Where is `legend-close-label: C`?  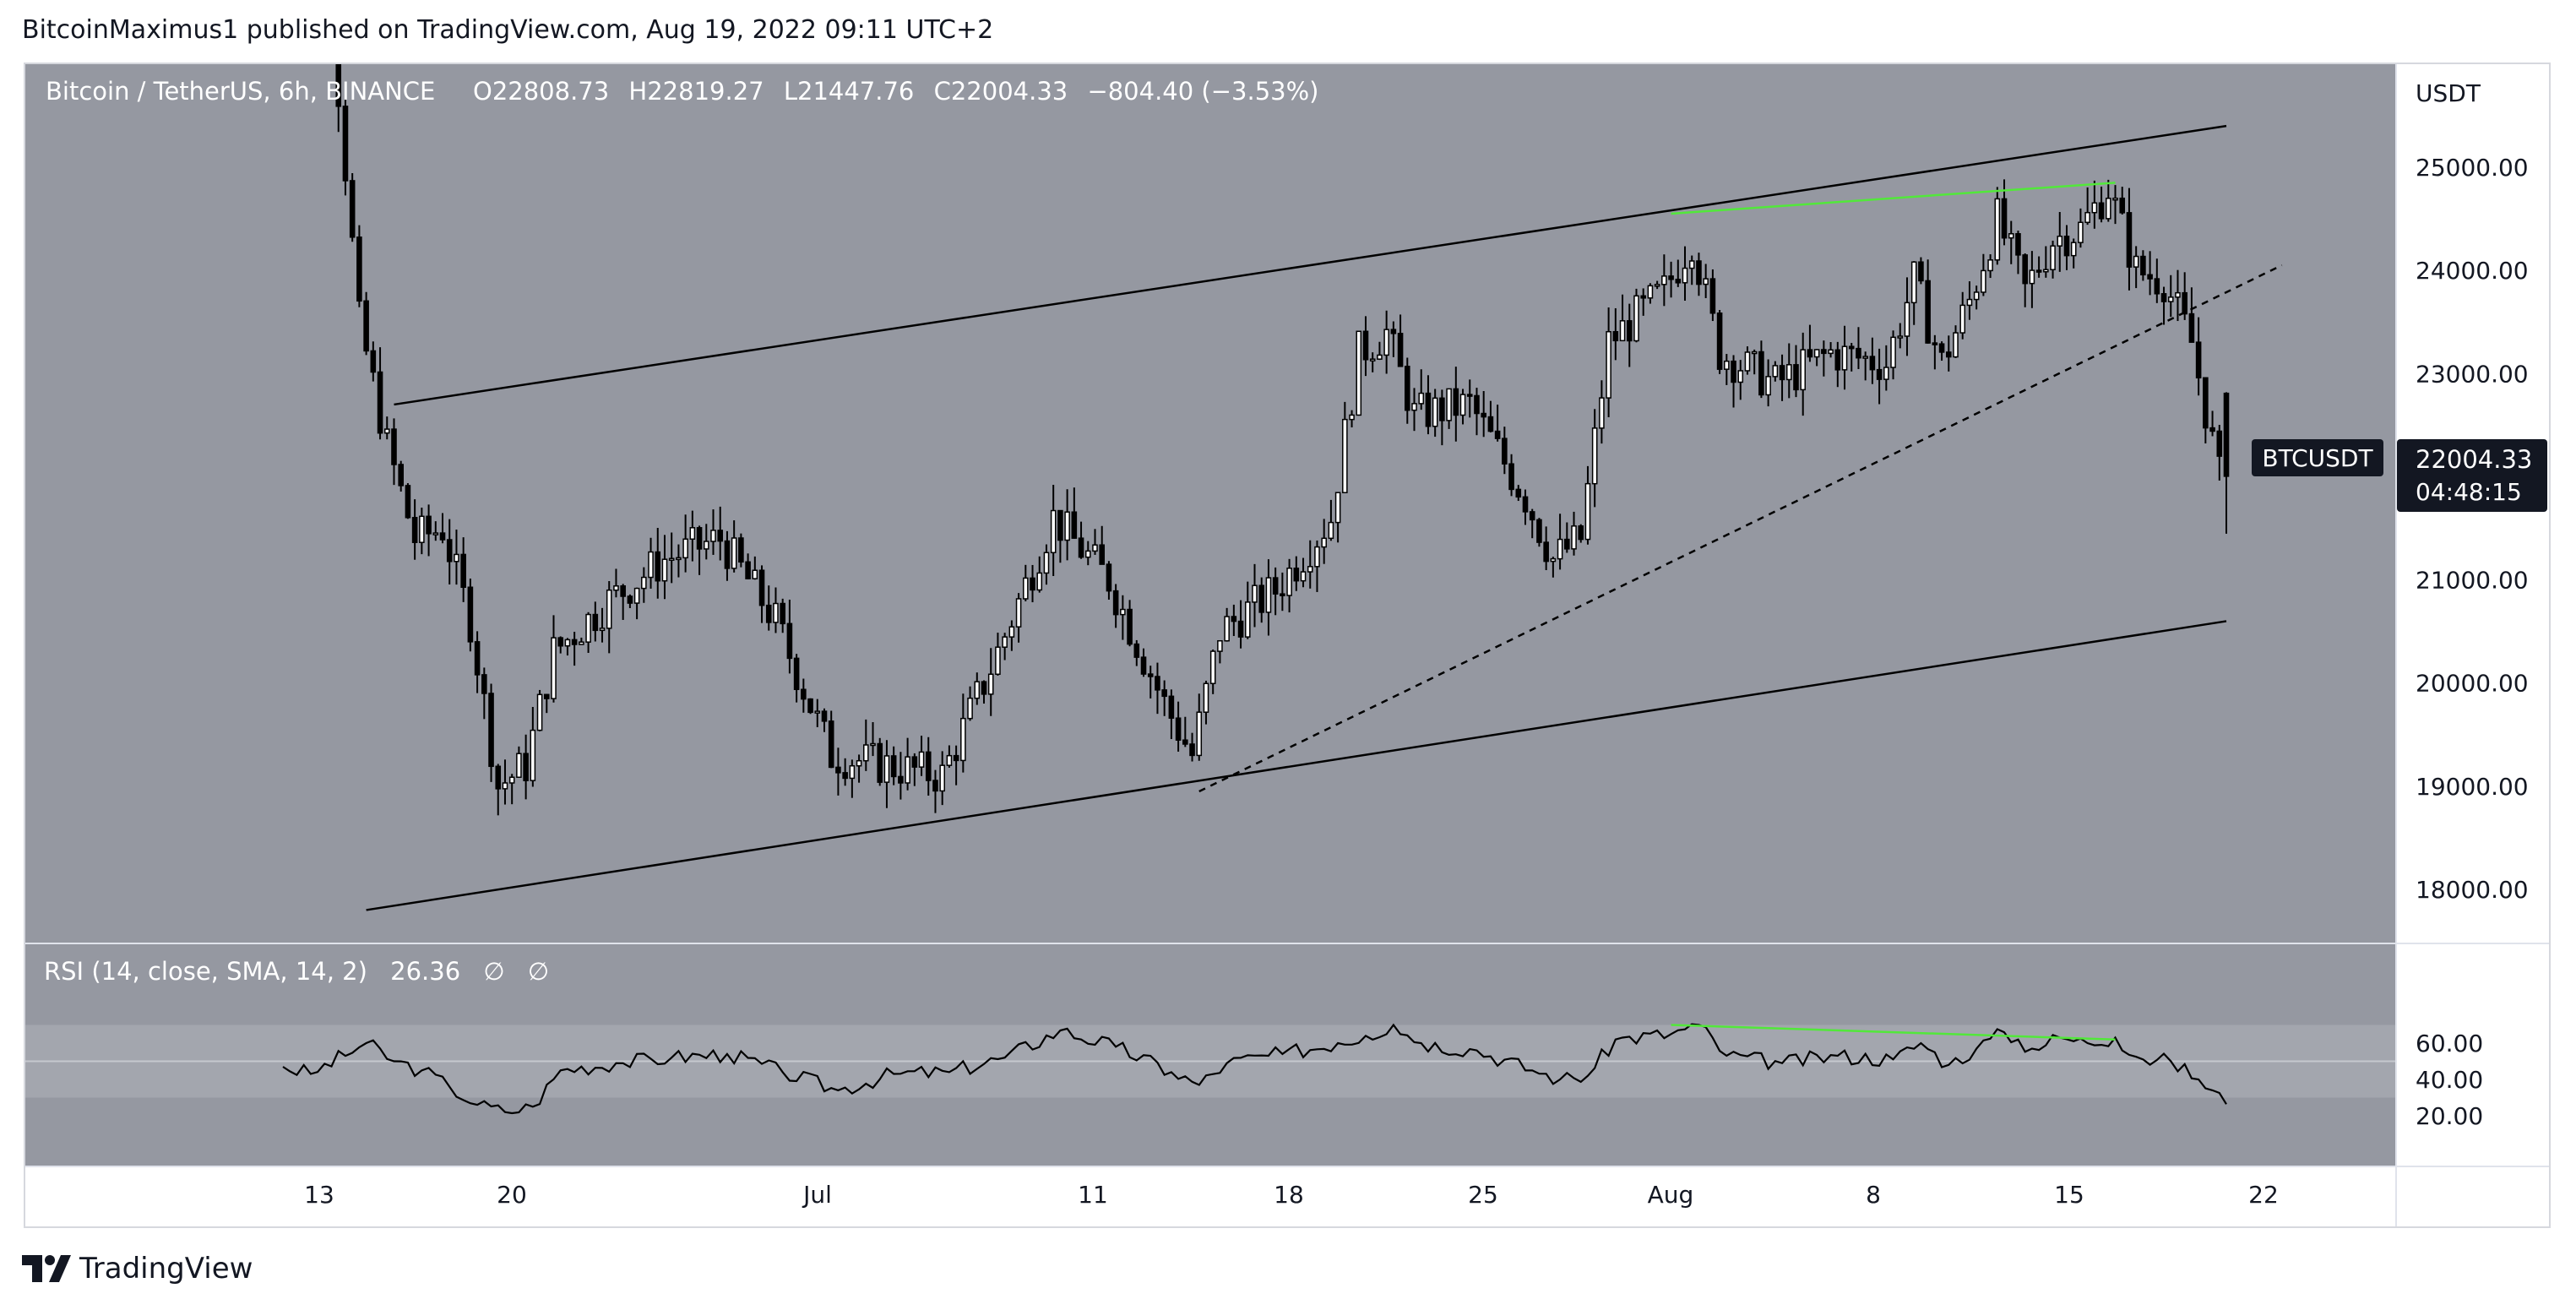
legend-close-label: C is located at coordinates (942, 91).